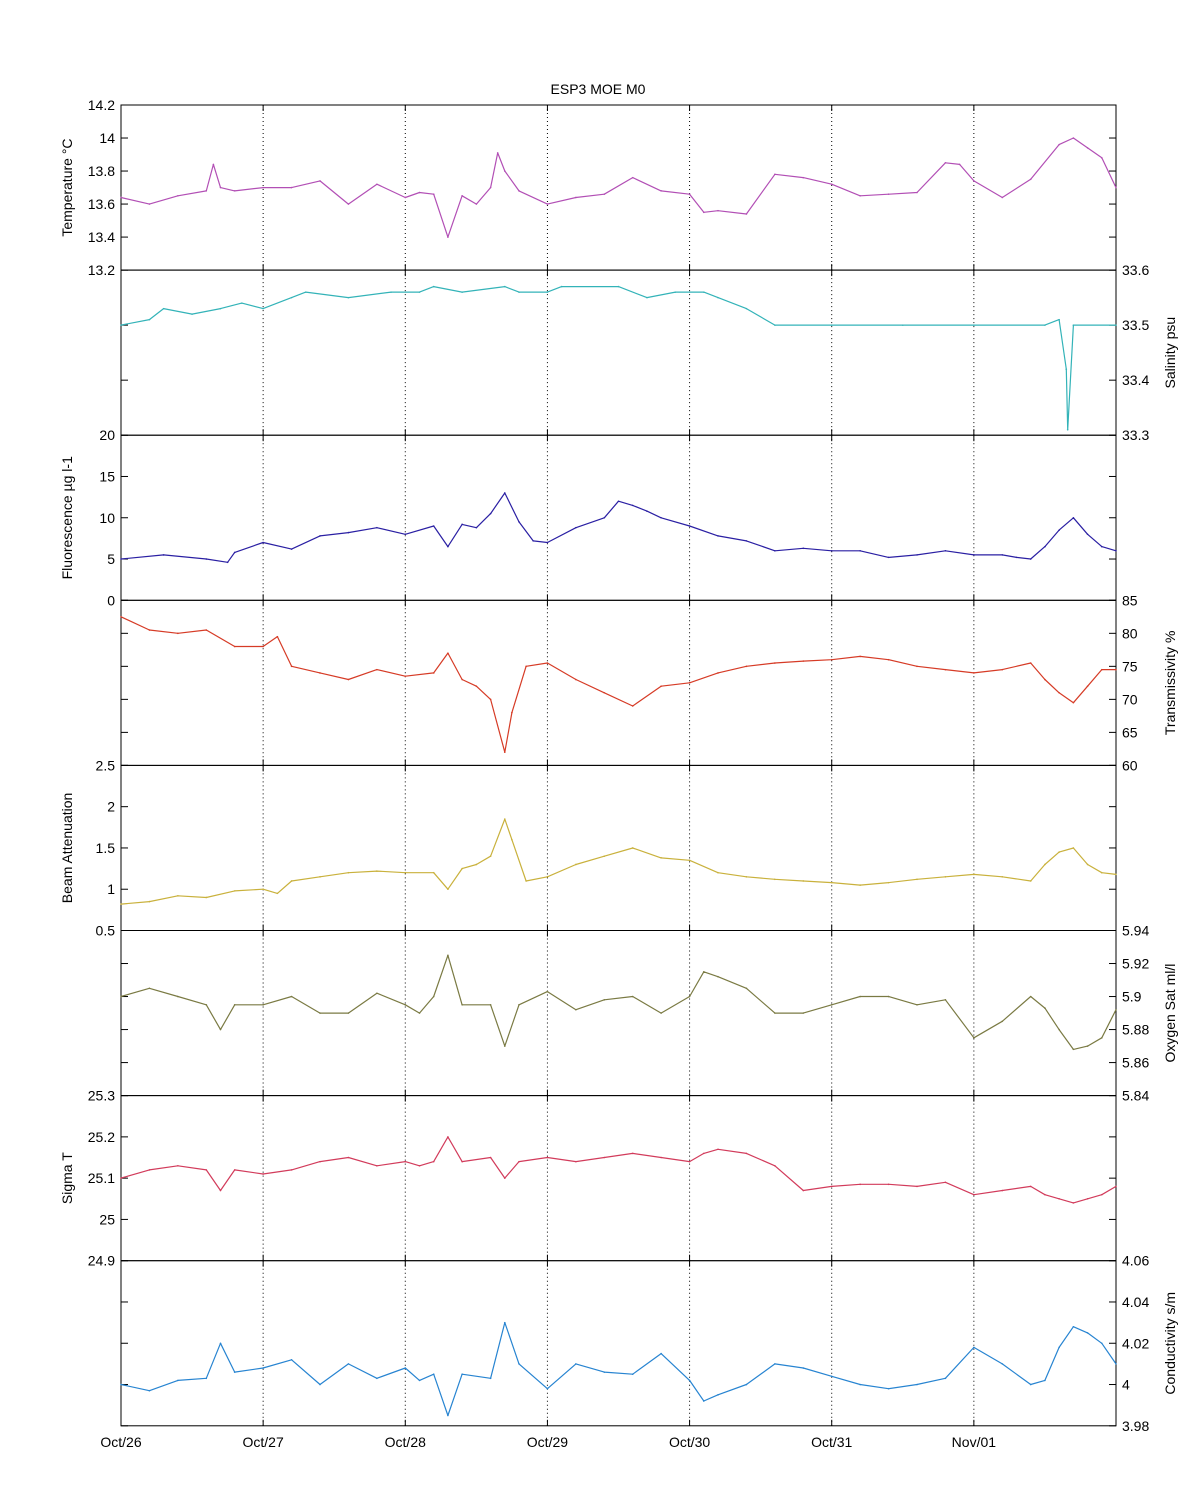  Describe the element at coordinates (111, 559) in the screenshot. I see `y-tick-label: 5` at that location.